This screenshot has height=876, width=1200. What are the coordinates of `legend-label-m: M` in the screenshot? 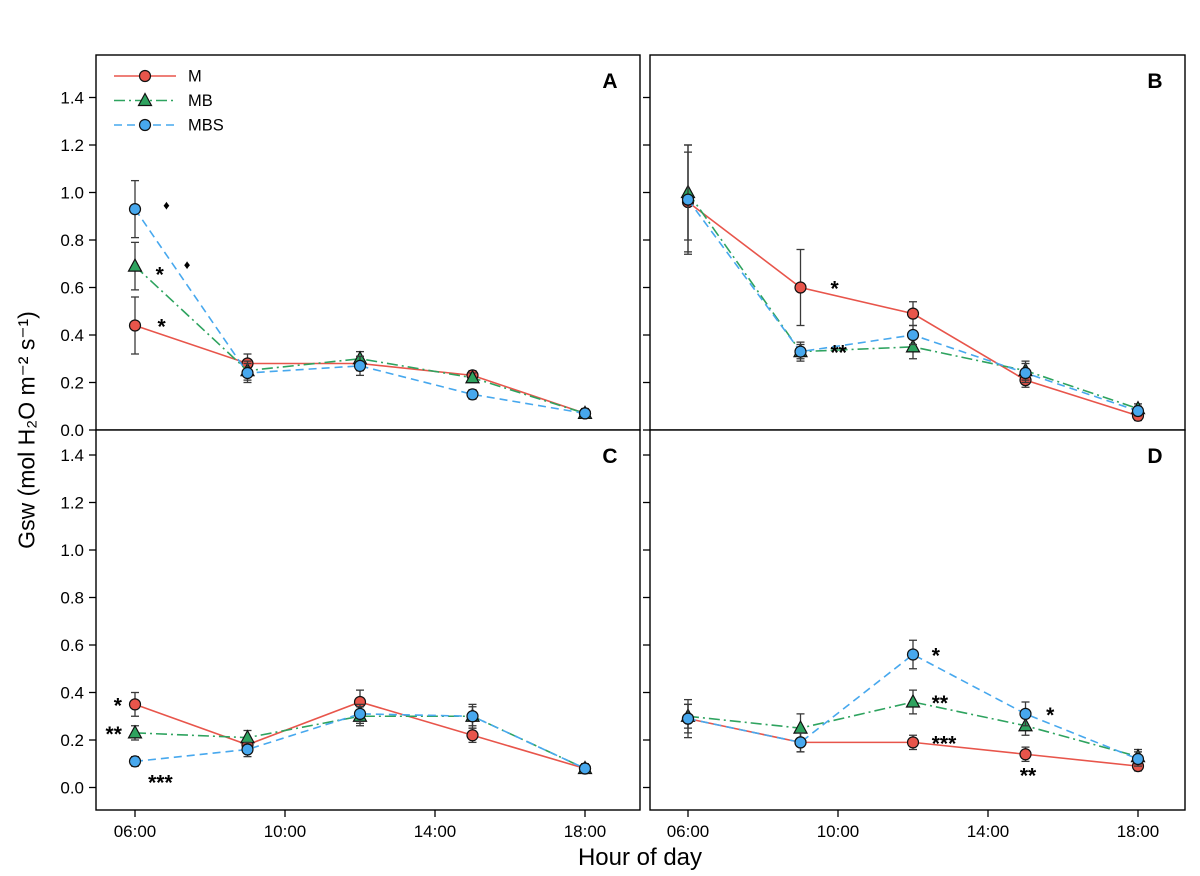 It's located at (195, 77).